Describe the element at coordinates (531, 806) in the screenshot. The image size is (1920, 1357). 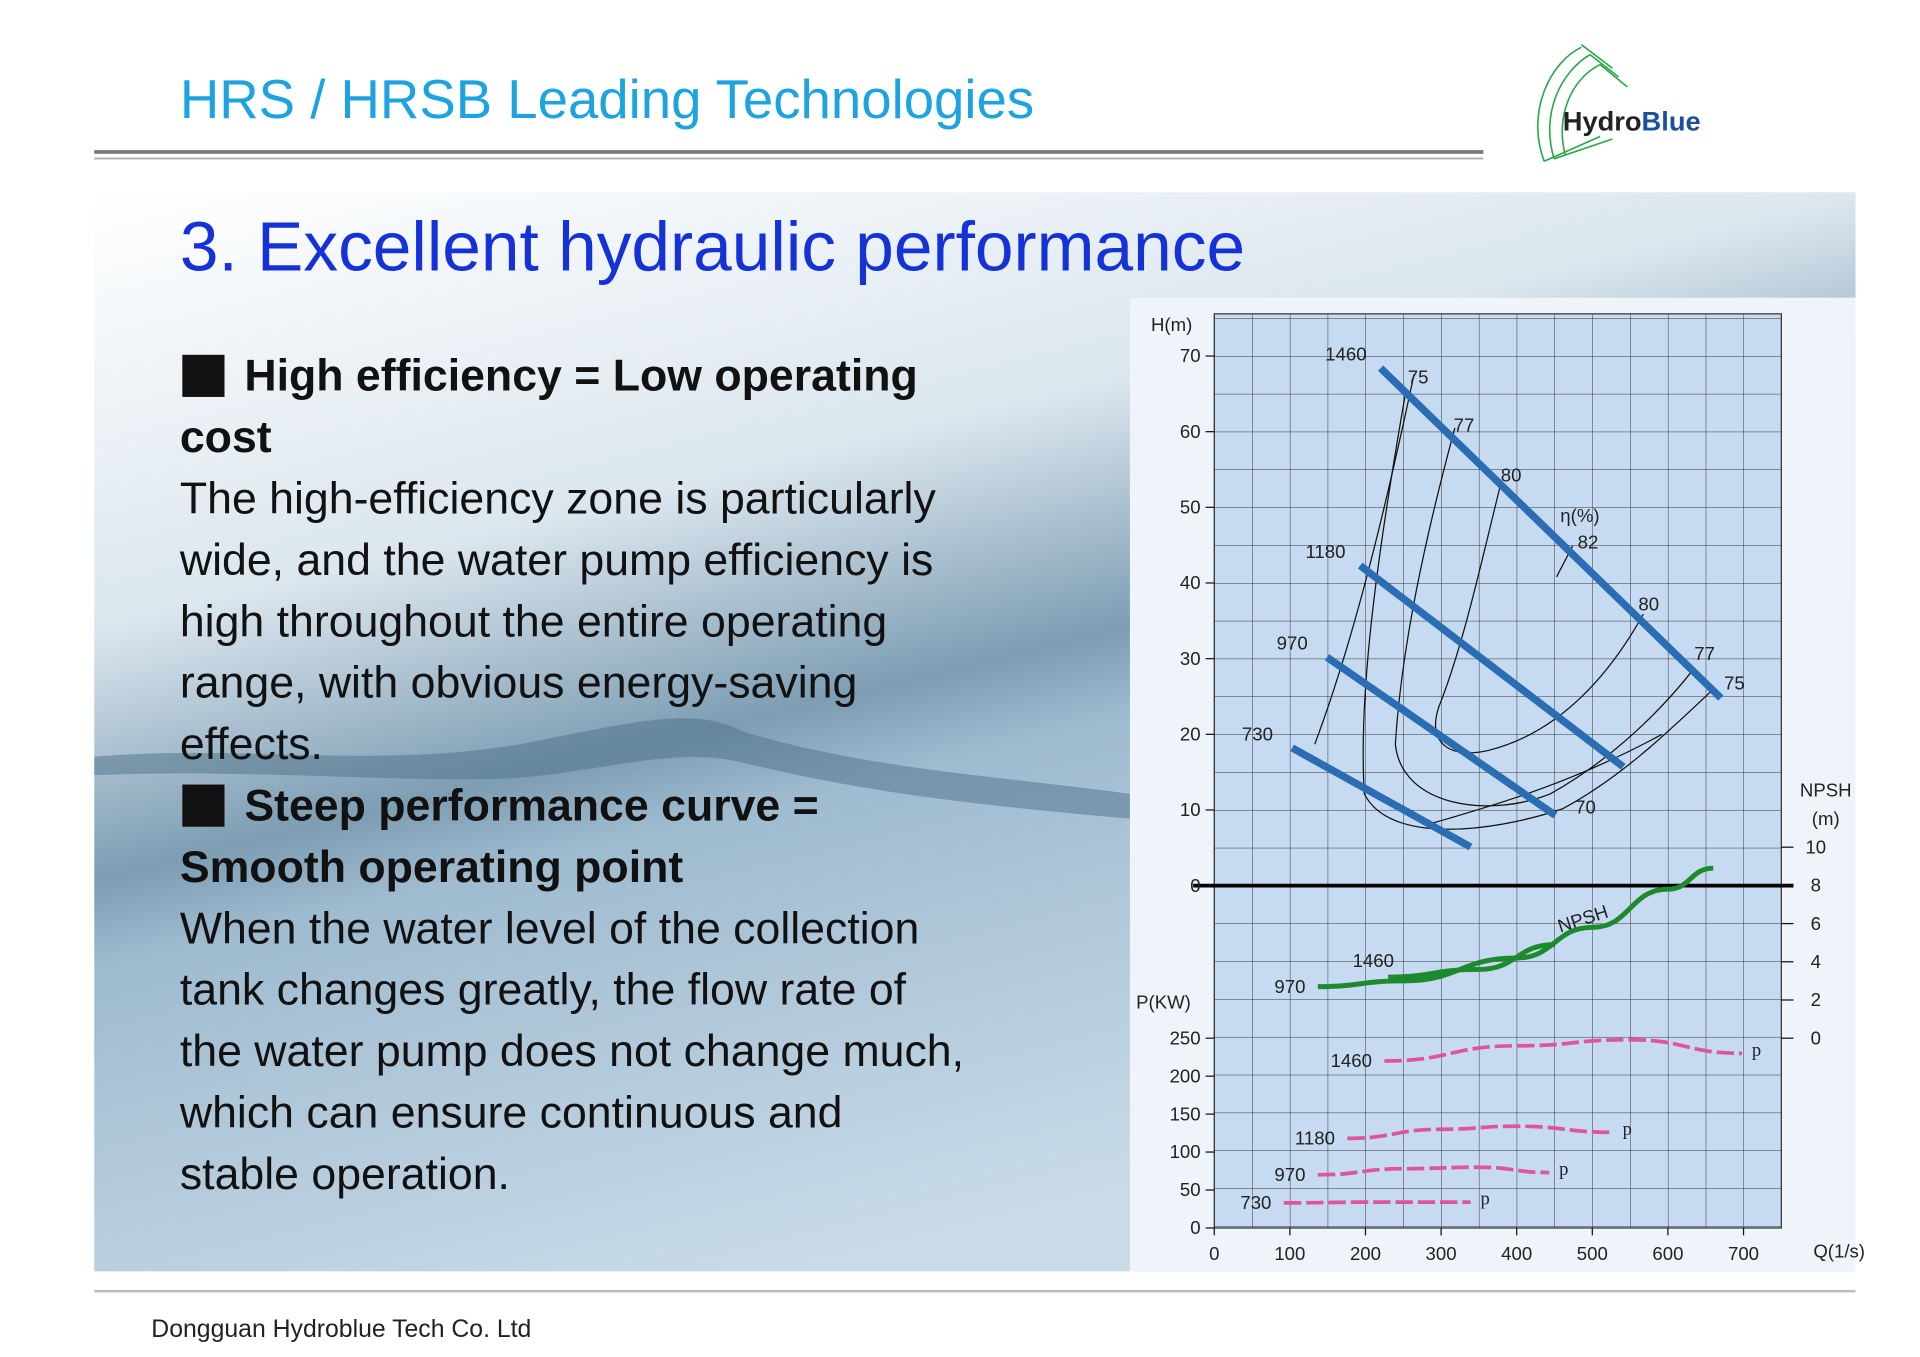
I see `section-title: Steep performance curve =` at that location.